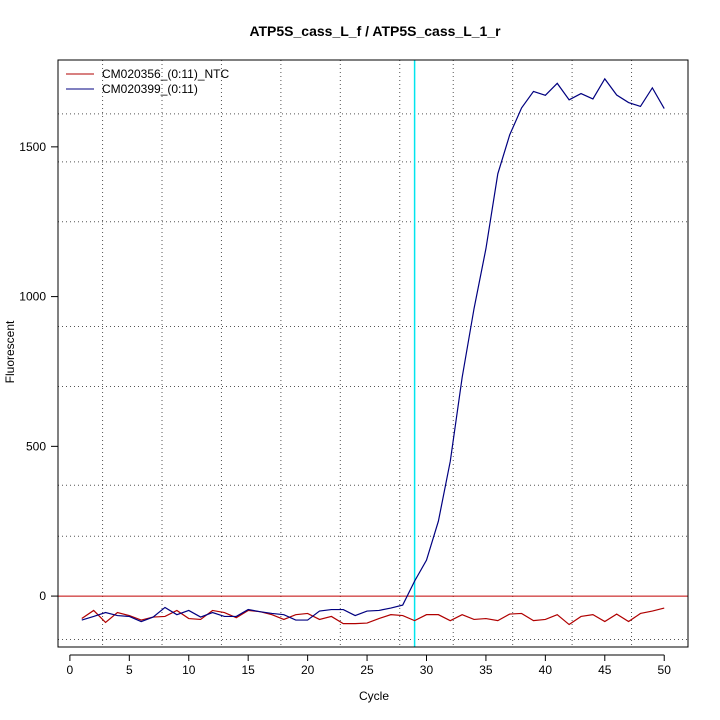  I want to click on x-tick-label: 5, so click(129, 670).